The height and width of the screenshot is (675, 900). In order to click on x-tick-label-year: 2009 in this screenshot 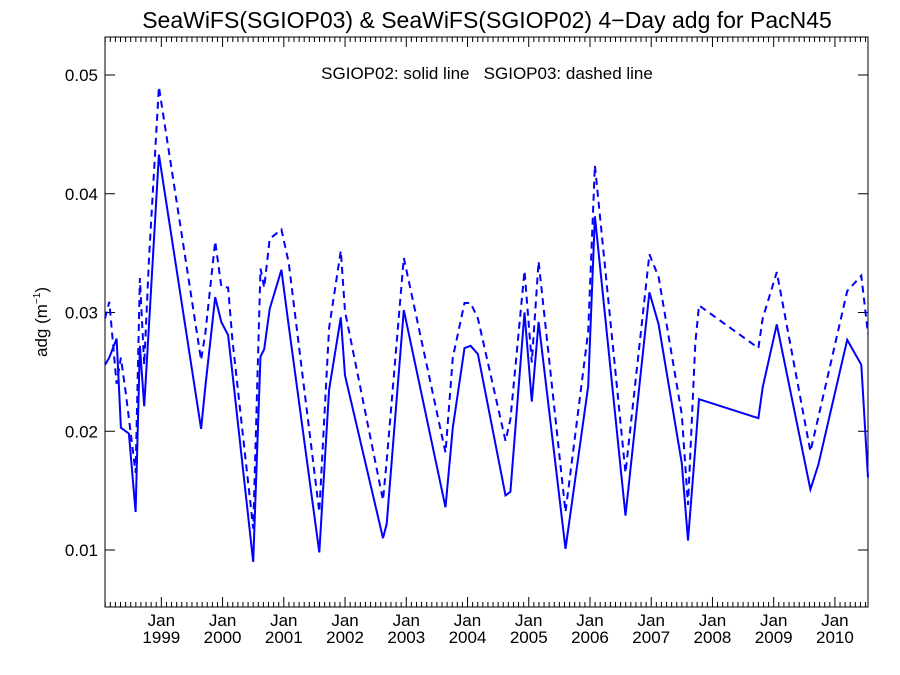, I will do `click(774, 637)`.